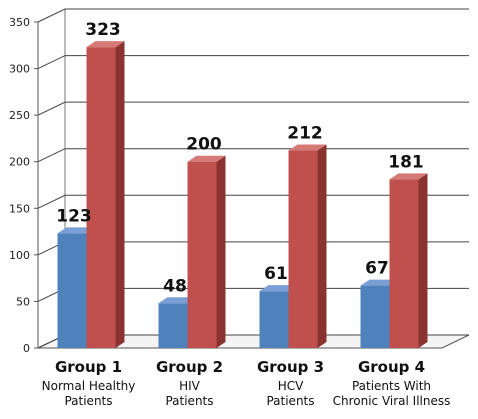 The width and height of the screenshot is (478, 419). I want to click on y-tick-label: 100, so click(19, 255).